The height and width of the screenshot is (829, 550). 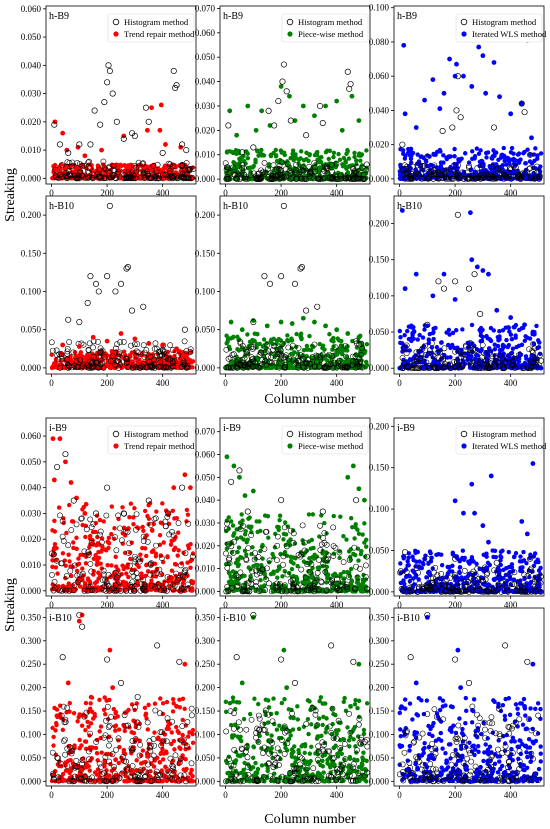 What do you see at coordinates (281, 193) in the screenshot?
I see `x-tick-label: 200` at bounding box center [281, 193].